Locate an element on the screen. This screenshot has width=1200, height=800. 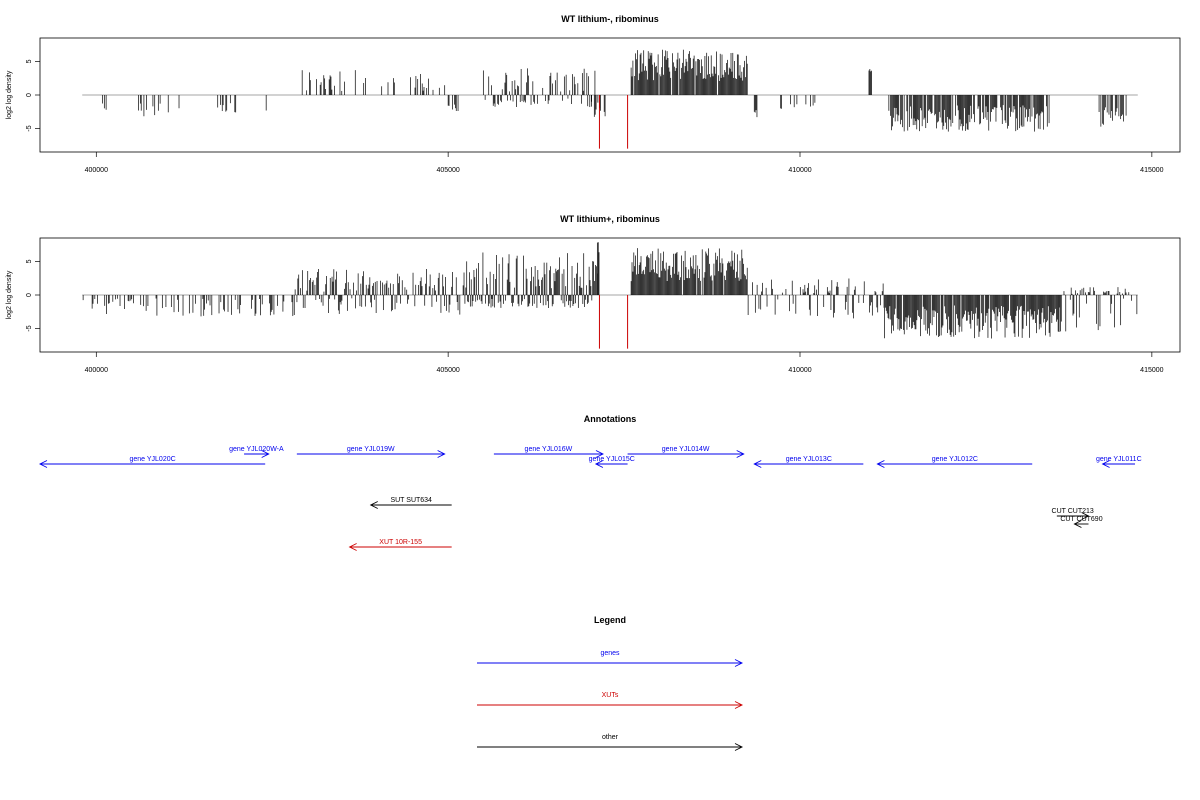
annotation-arrow: gene YJL013C is located at coordinates (808, 462).